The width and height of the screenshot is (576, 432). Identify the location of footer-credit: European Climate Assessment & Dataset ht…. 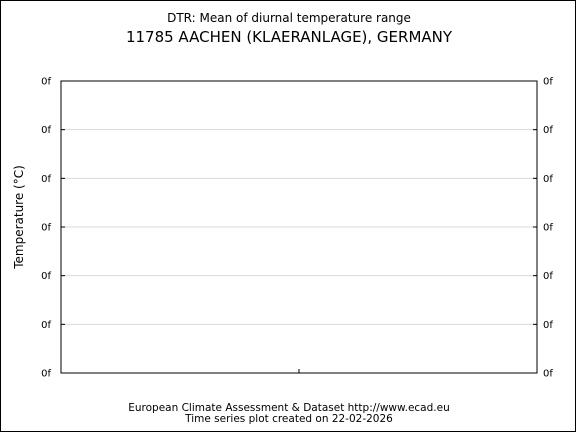
(289, 408).